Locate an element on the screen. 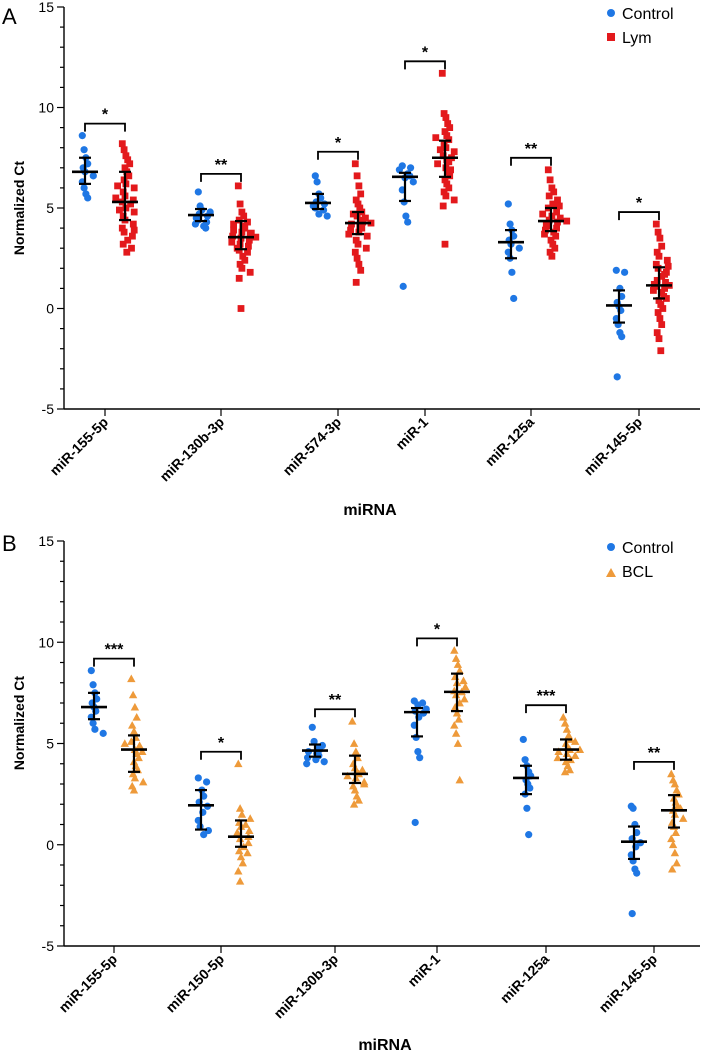 The width and height of the screenshot is (709, 1054). x-axis-label: miRNA is located at coordinates (370, 510).